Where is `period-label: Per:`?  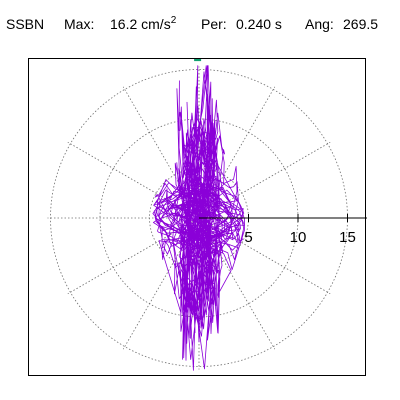 period-label: Per: is located at coordinates (214, 24).